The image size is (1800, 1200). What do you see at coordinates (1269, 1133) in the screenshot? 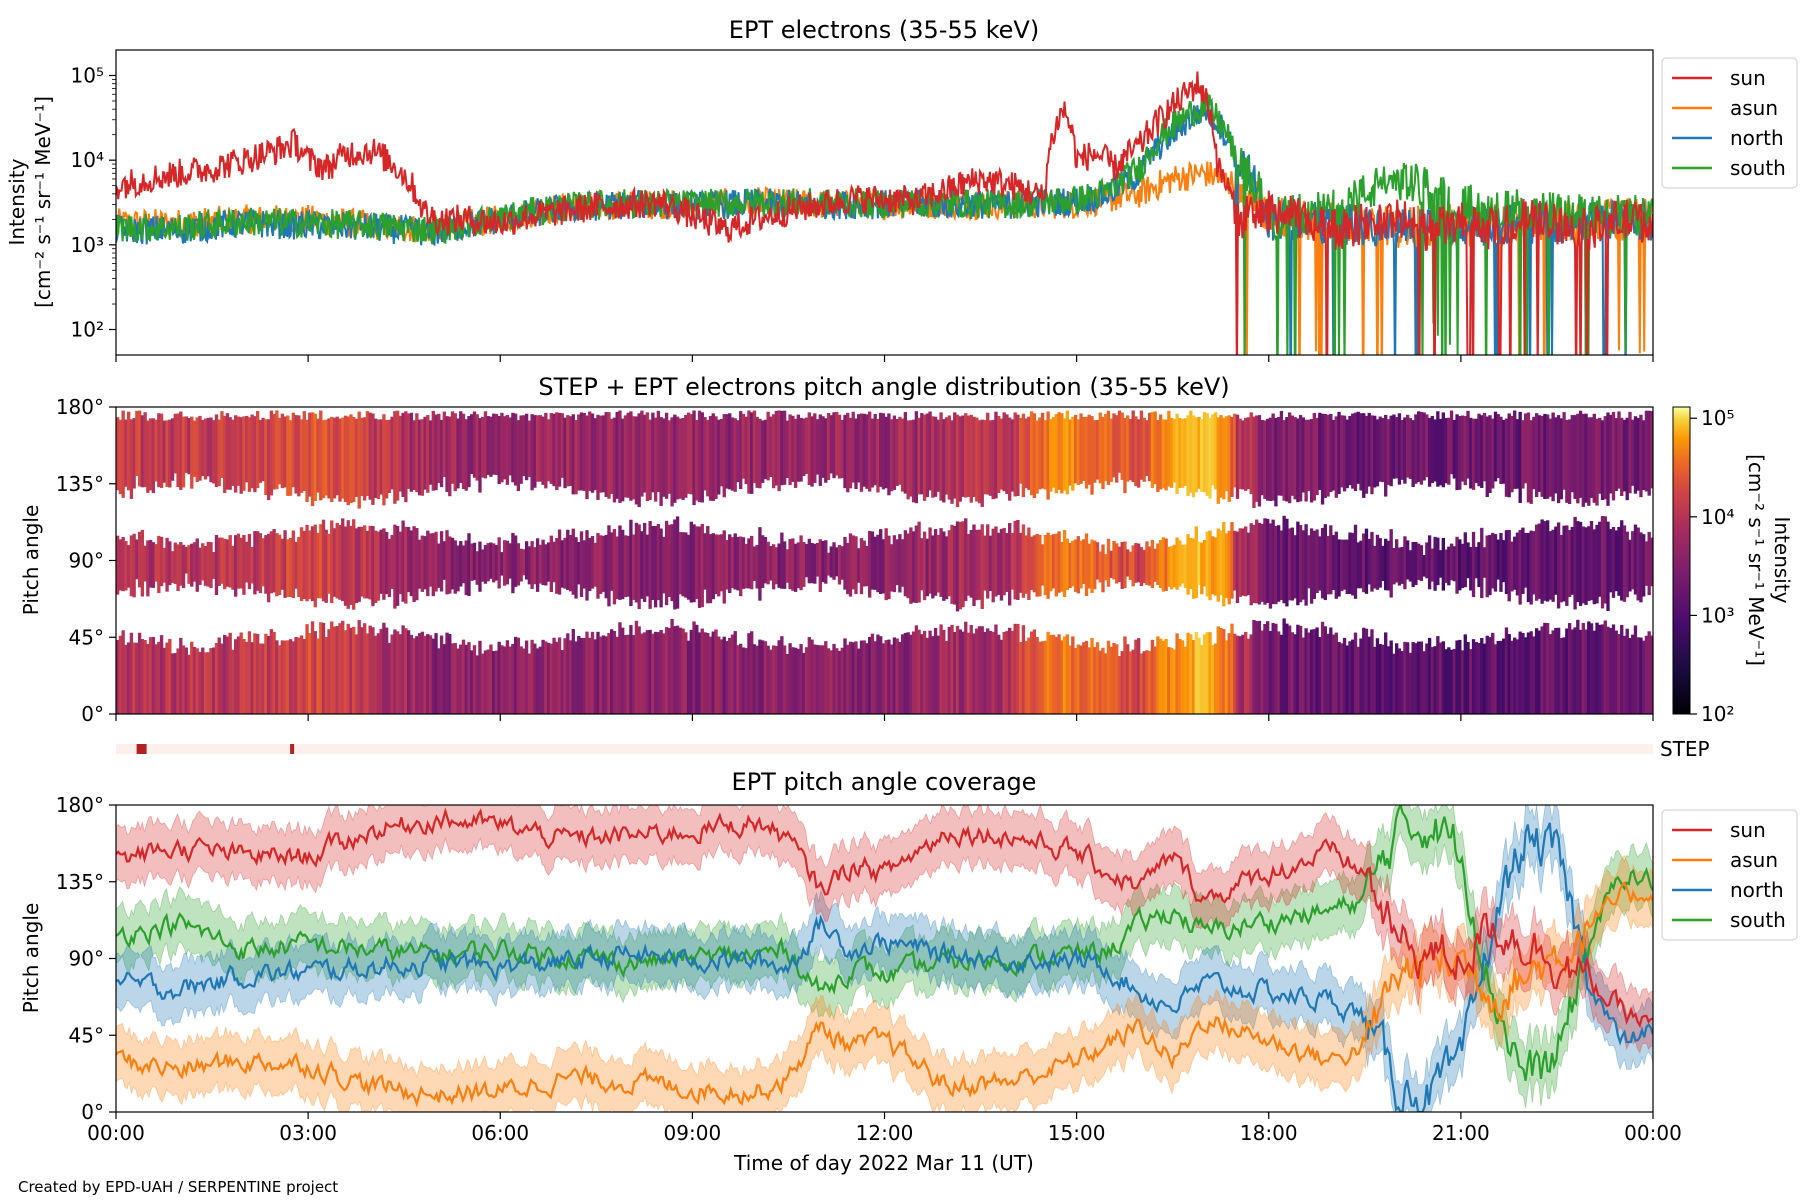
I see `panel3-xtick-label: 18:00` at bounding box center [1269, 1133].